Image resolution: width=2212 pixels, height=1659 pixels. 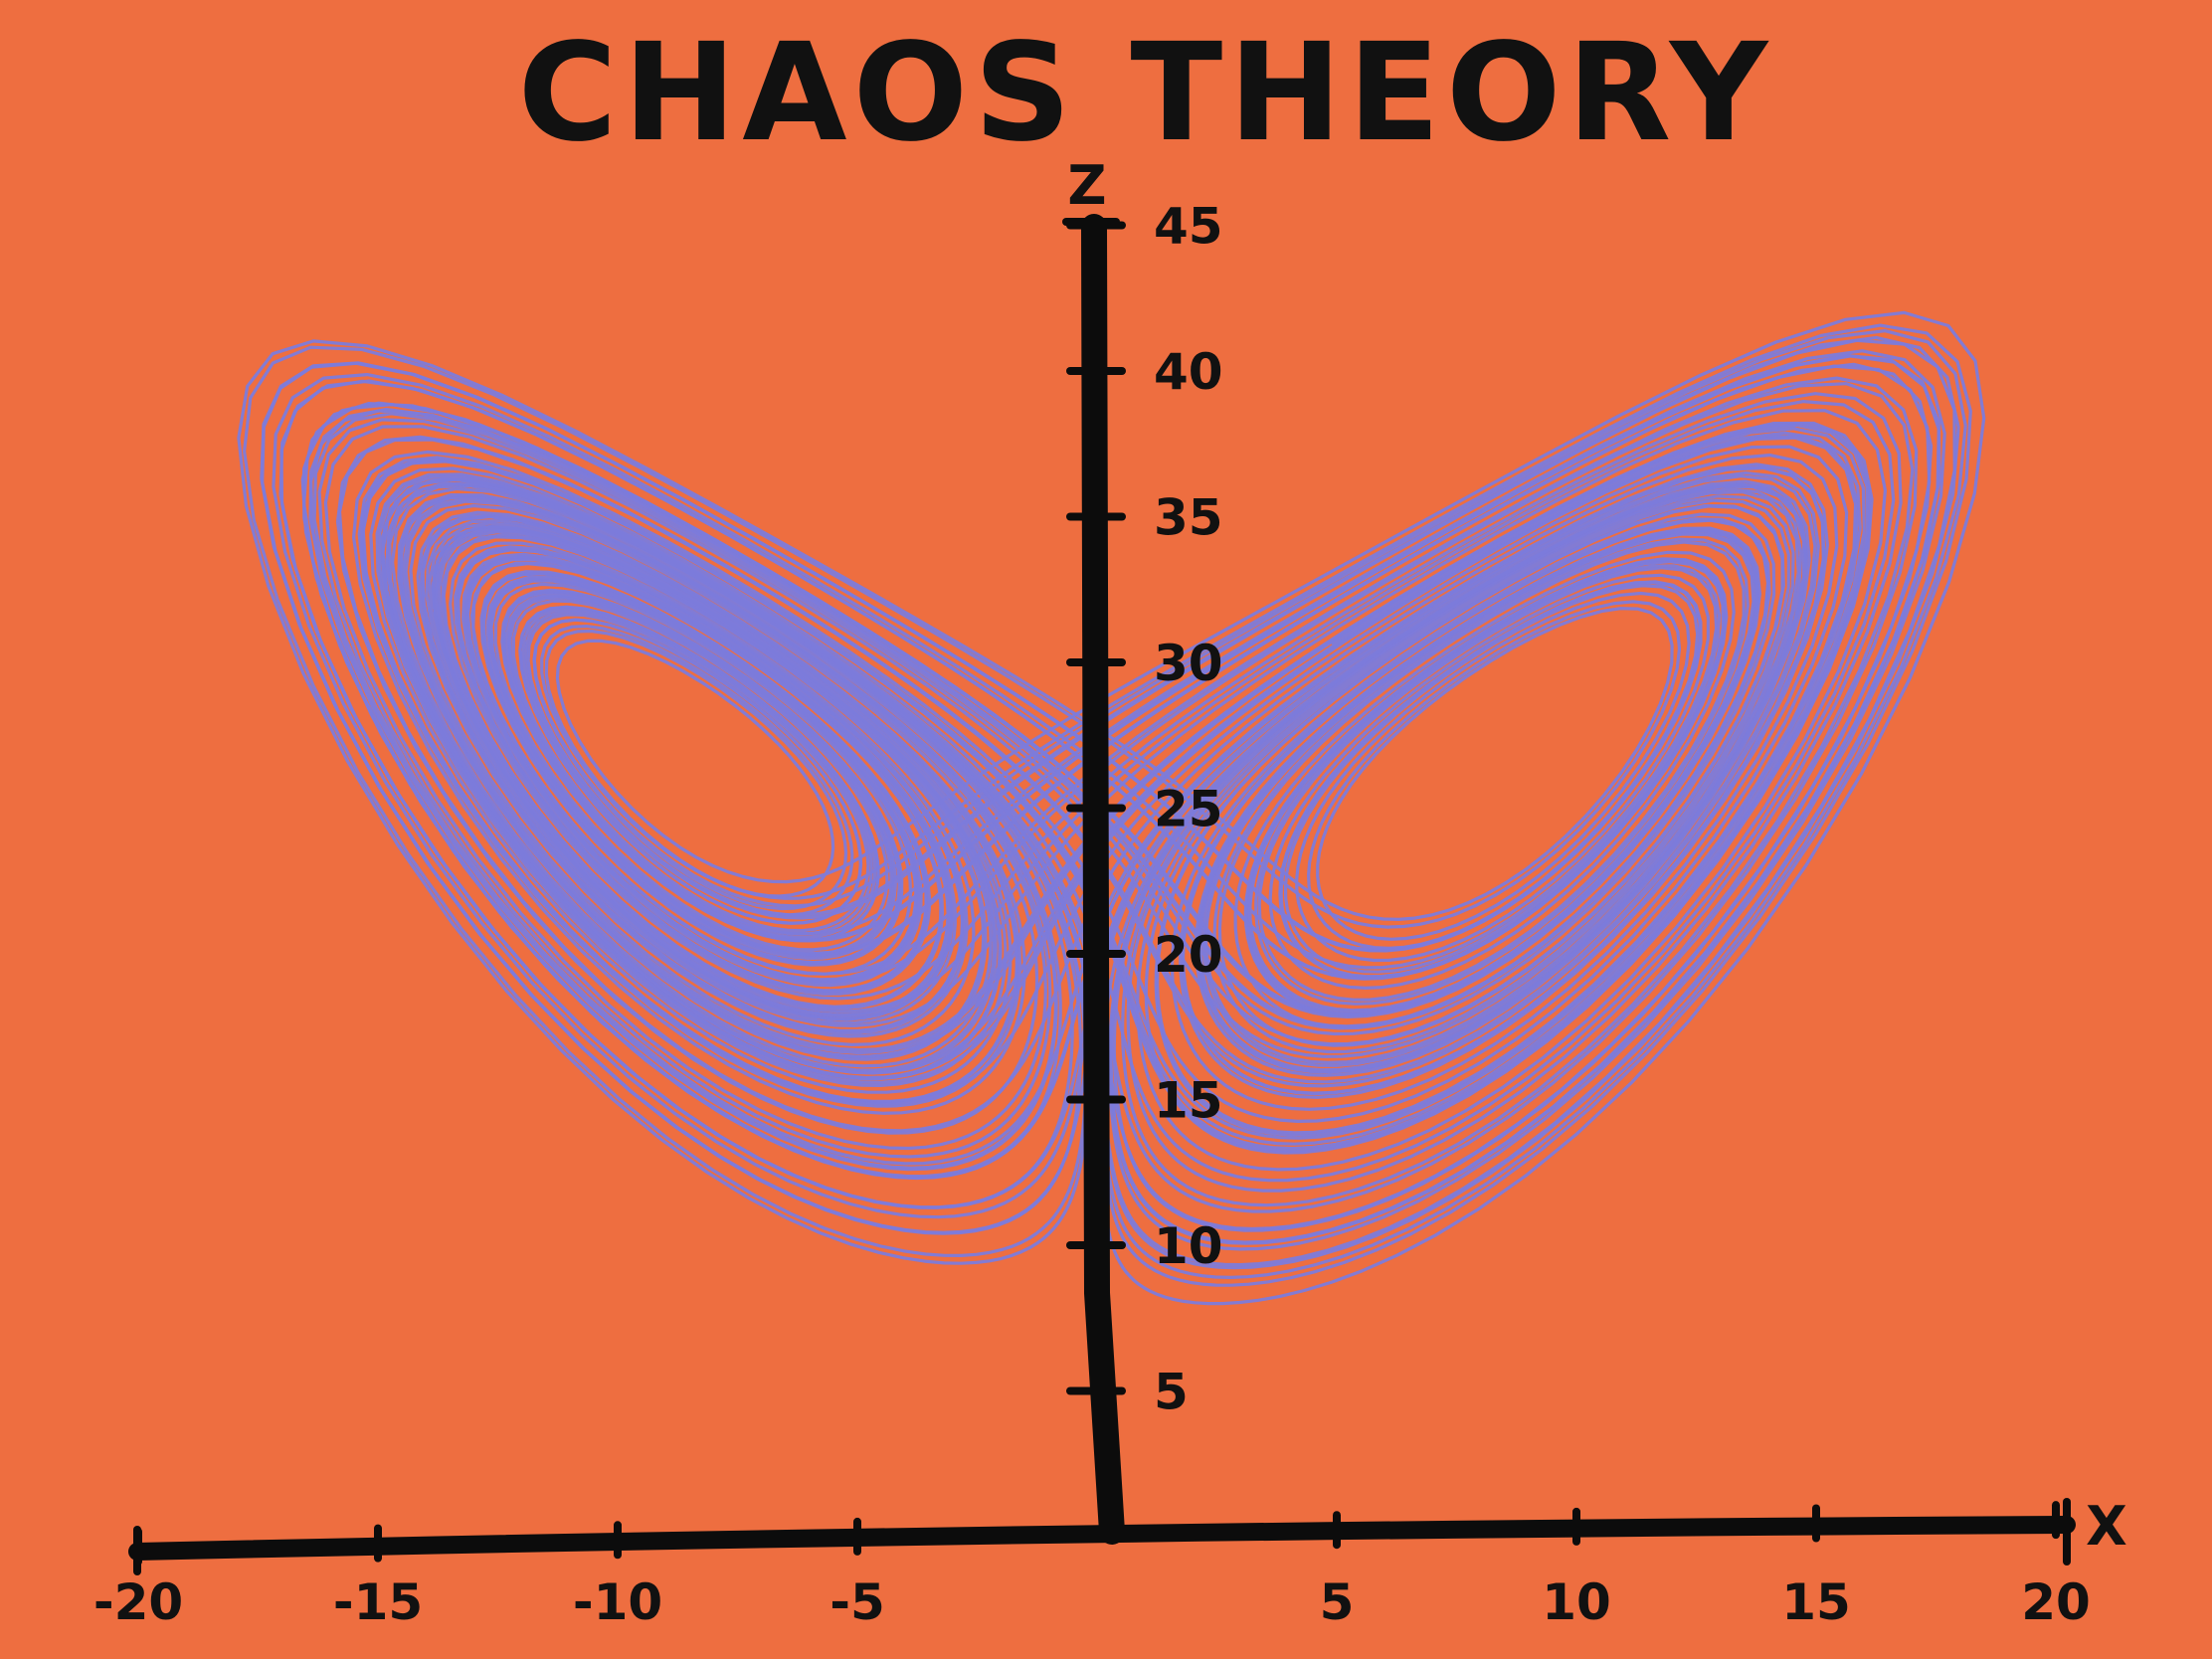 I want to click on z-tick-label: 10, so click(x=1188, y=1246).